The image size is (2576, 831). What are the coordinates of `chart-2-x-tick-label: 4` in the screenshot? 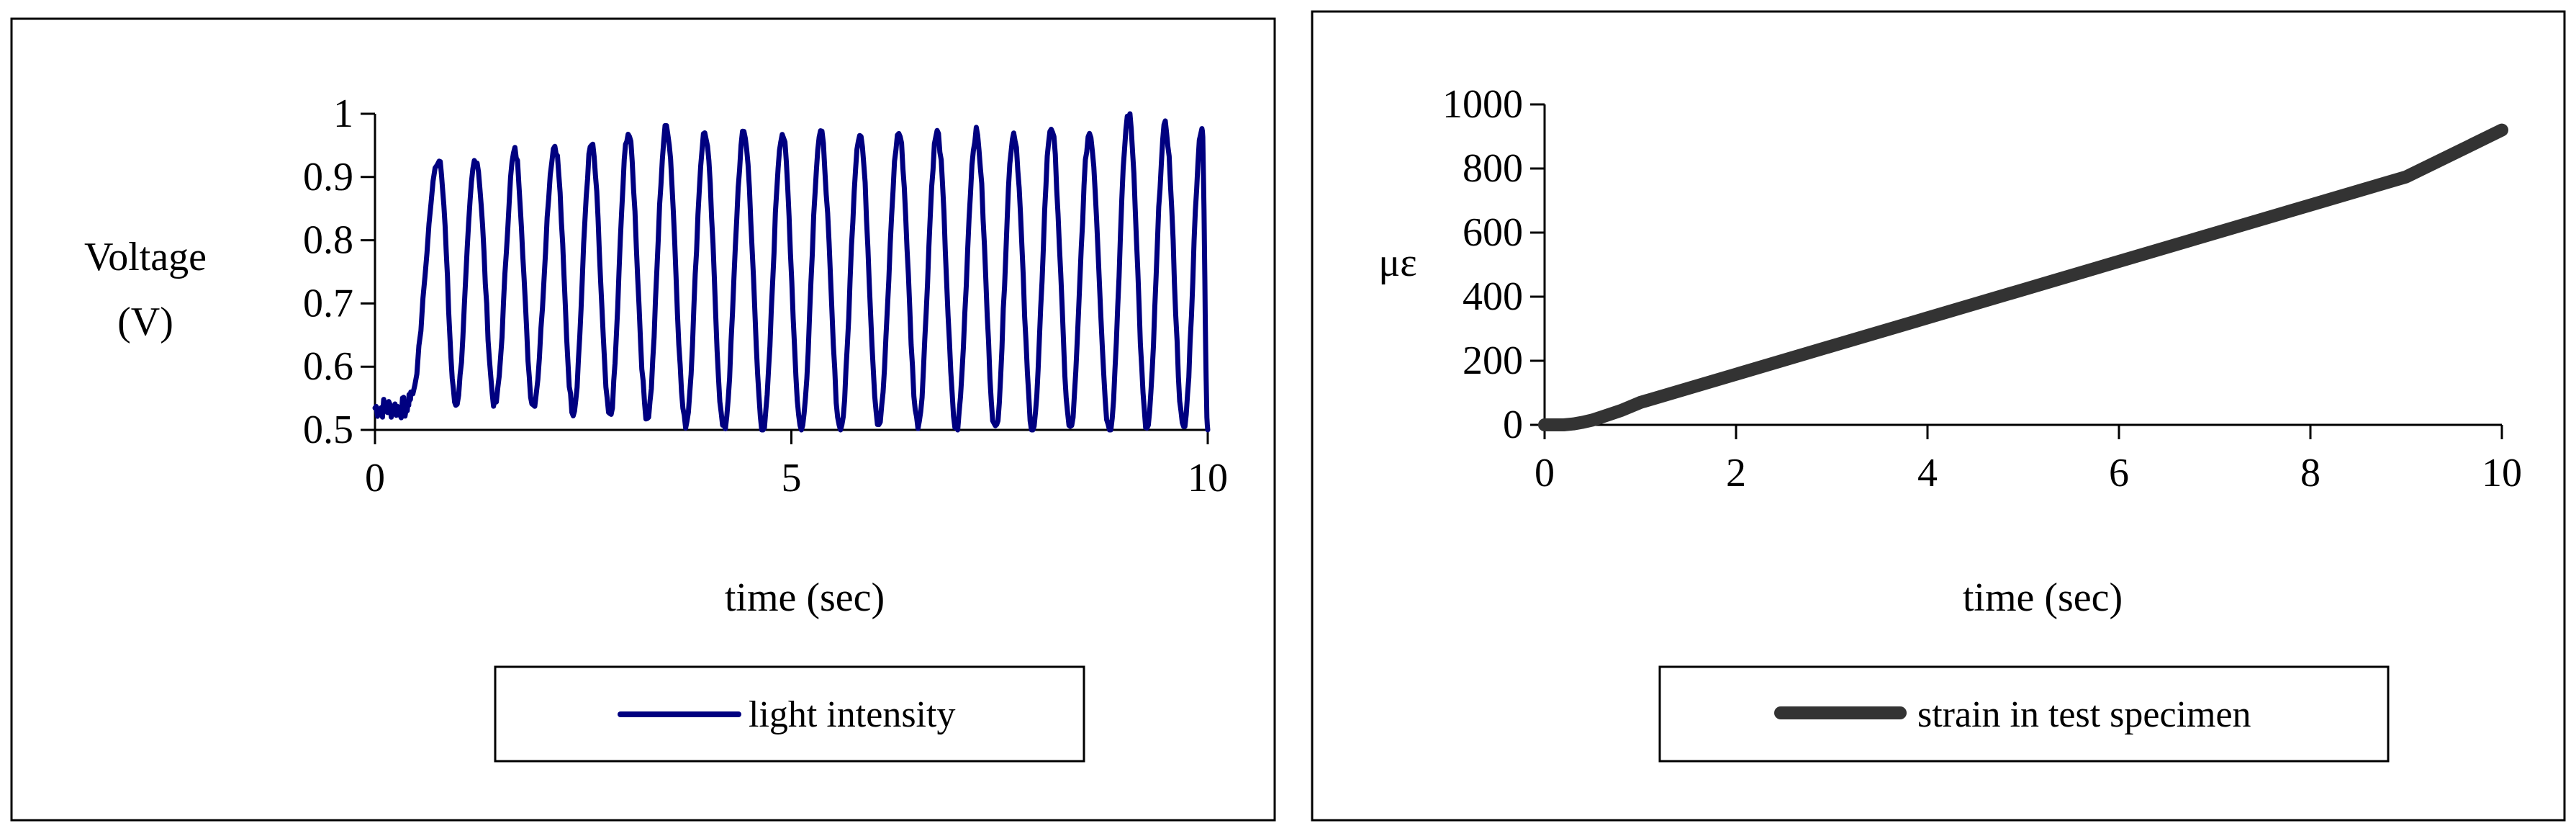 It's located at (1928, 473).